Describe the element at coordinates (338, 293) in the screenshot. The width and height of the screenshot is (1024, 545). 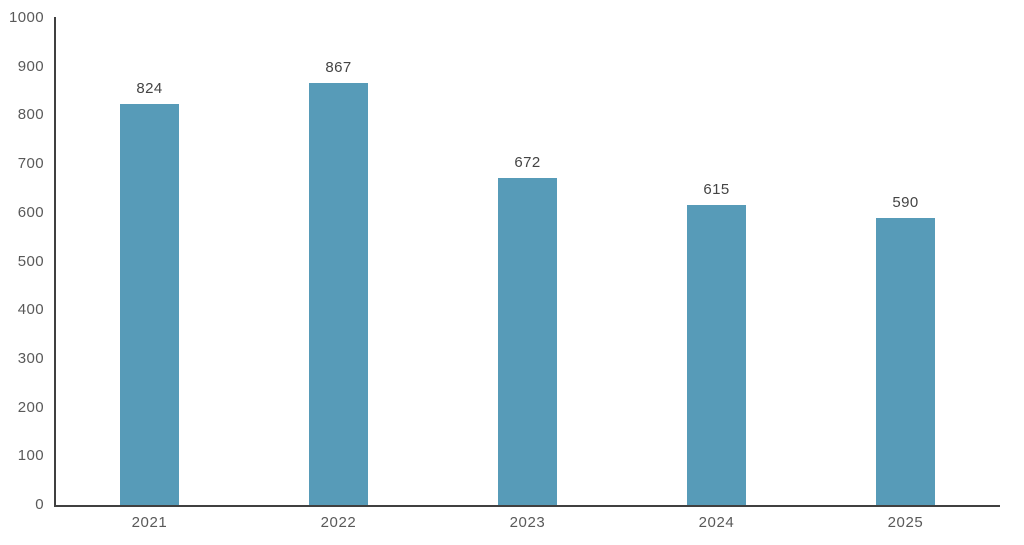
I see `bar-2022` at that location.